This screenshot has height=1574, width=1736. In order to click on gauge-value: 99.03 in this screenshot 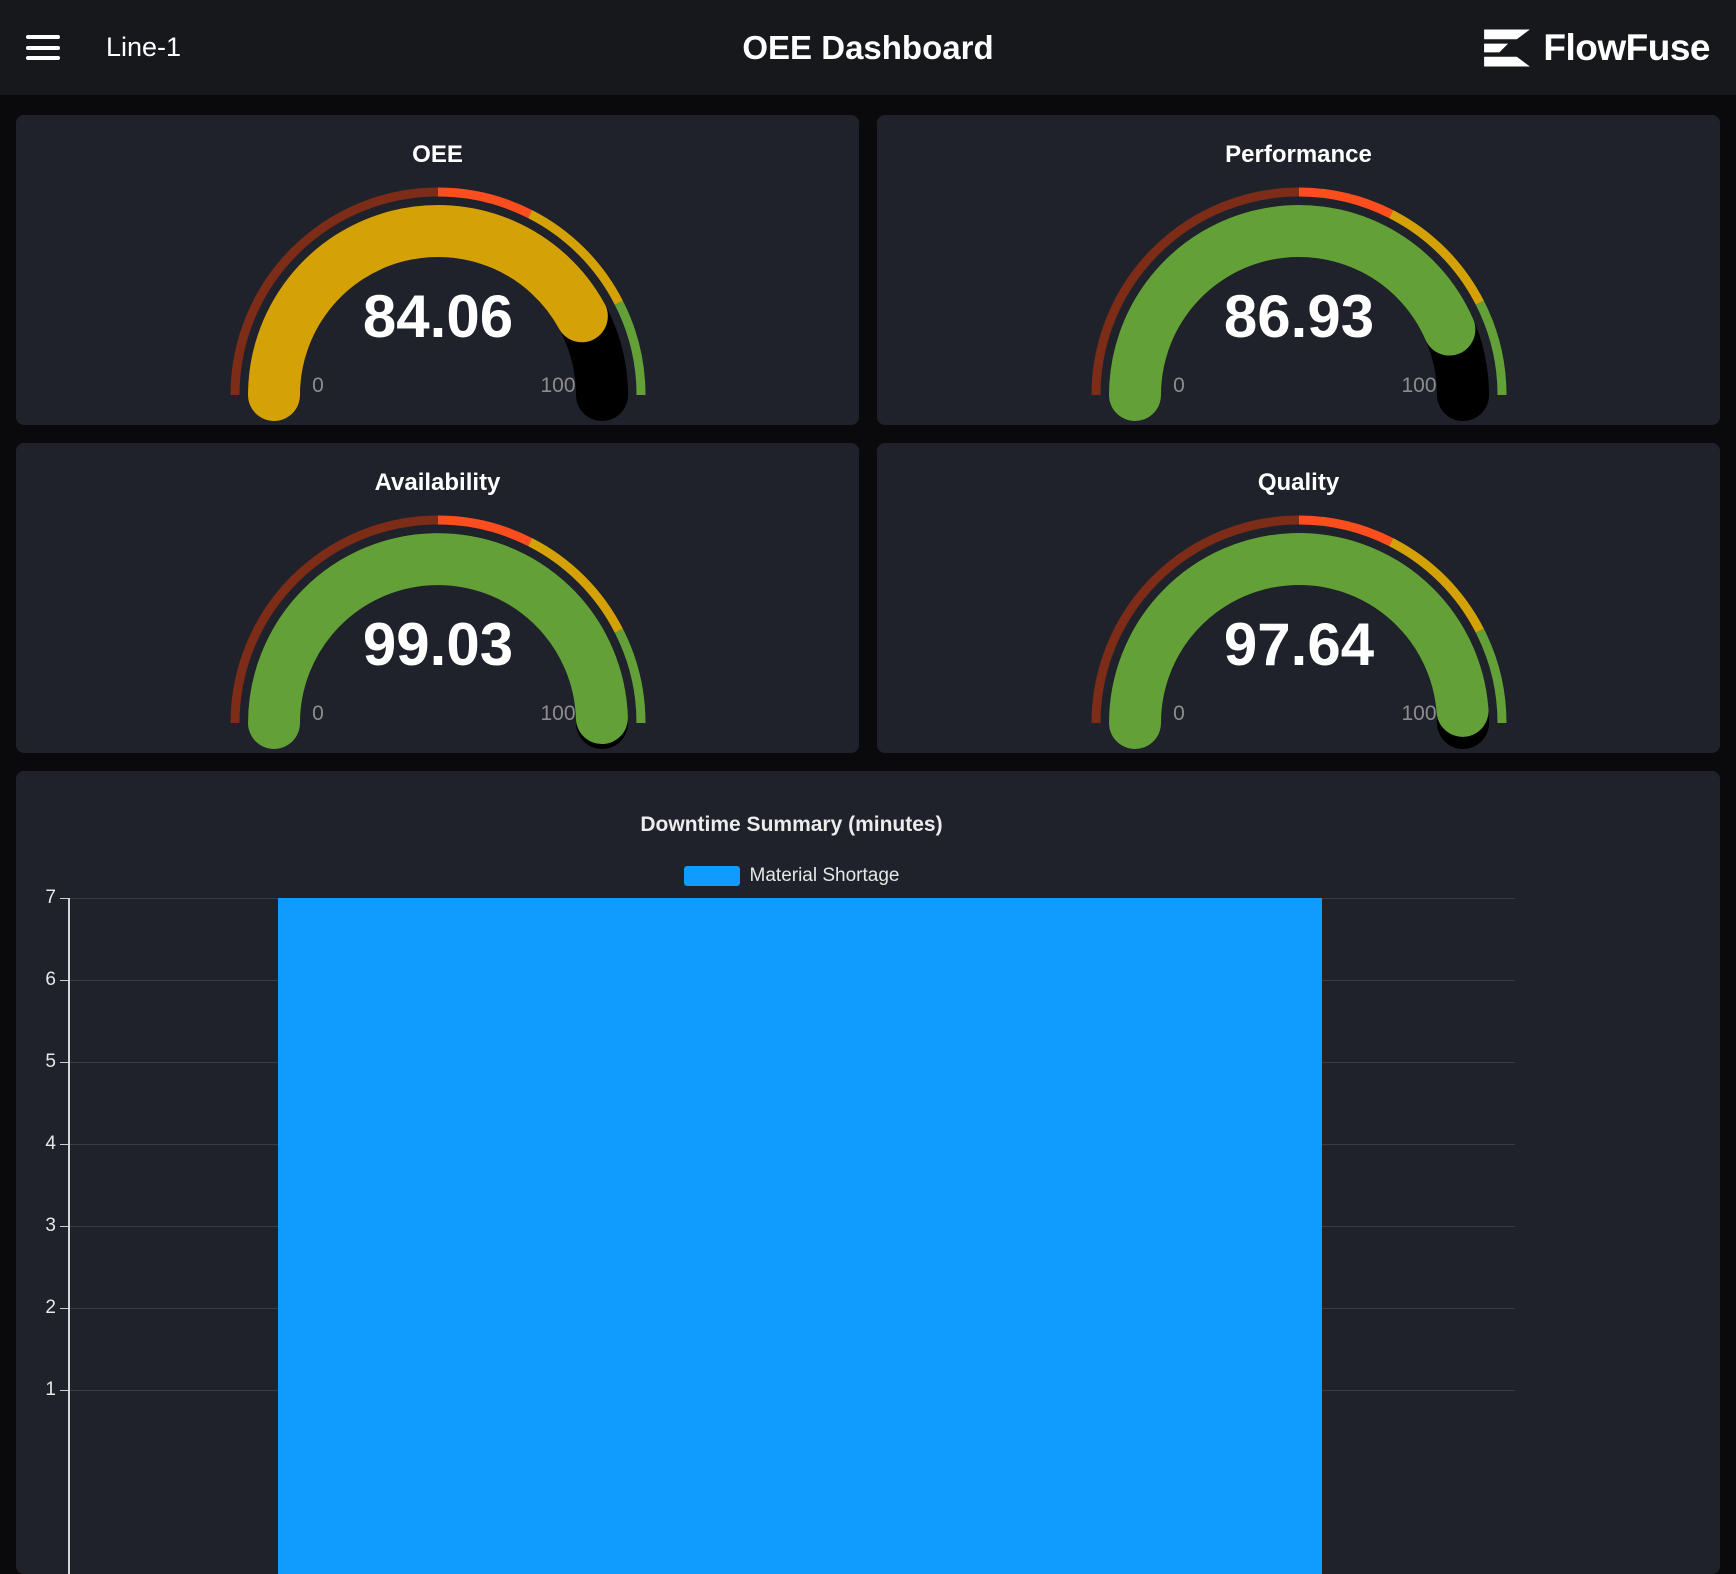, I will do `click(437, 644)`.